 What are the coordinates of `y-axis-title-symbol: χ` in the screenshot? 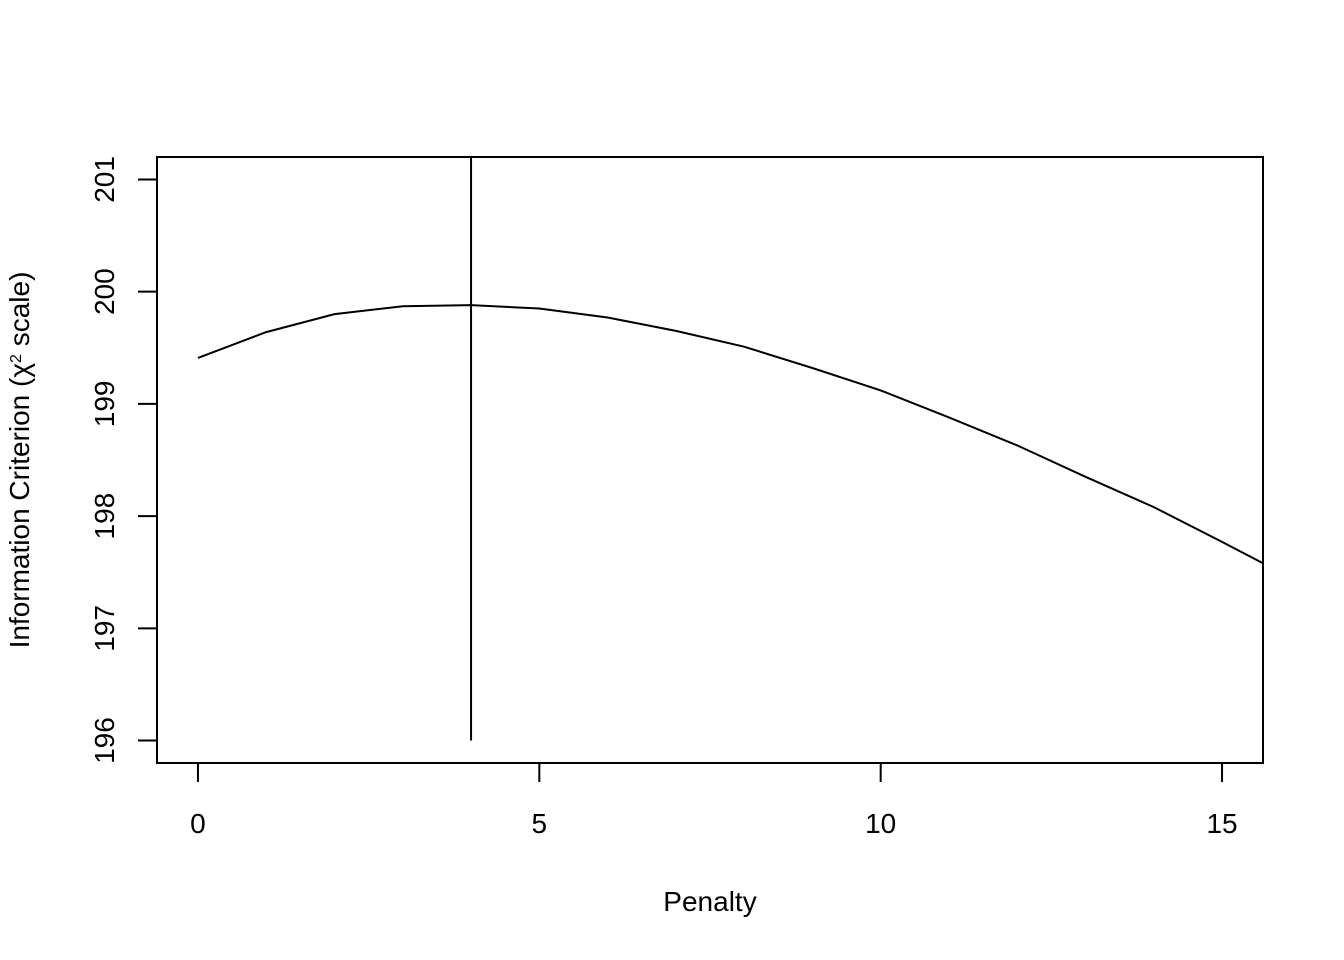 It's located at (19, 370).